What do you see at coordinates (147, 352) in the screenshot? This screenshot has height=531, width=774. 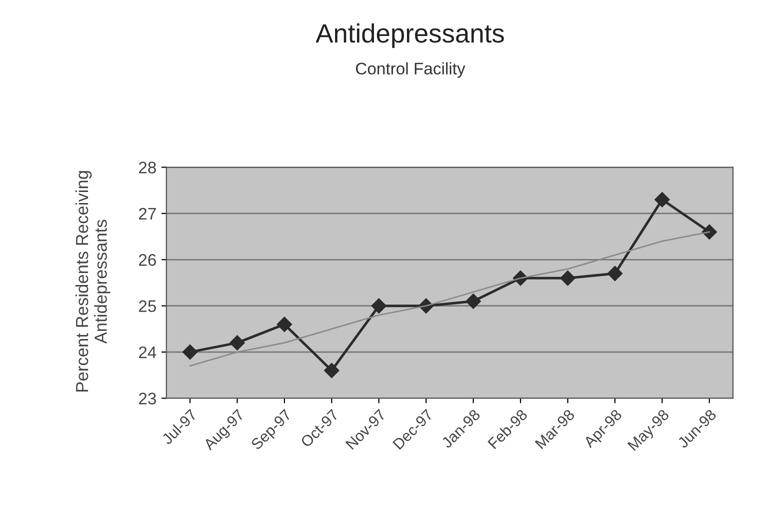 I see `y-tick-label: 24` at bounding box center [147, 352].